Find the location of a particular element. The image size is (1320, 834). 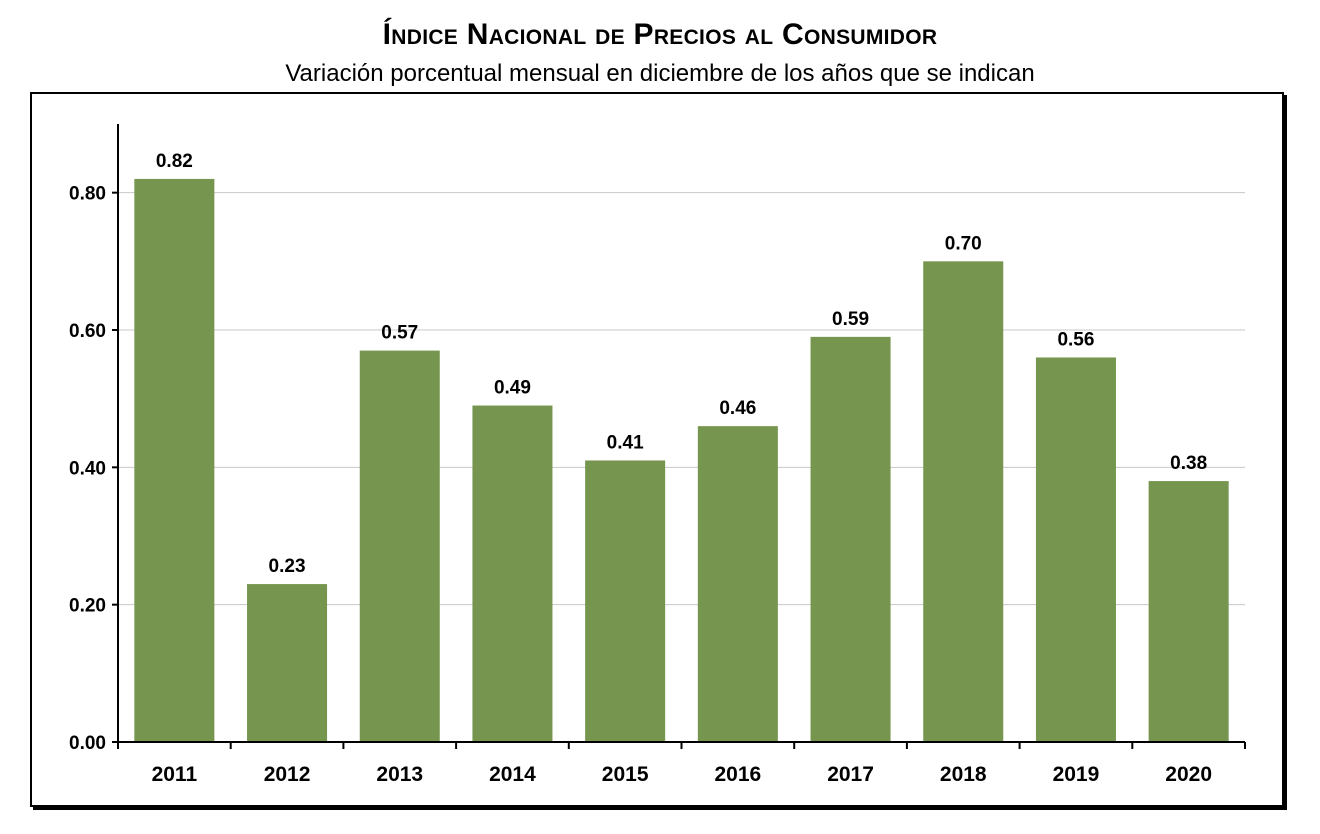

x-tick-label: 2017 is located at coordinates (850, 774).